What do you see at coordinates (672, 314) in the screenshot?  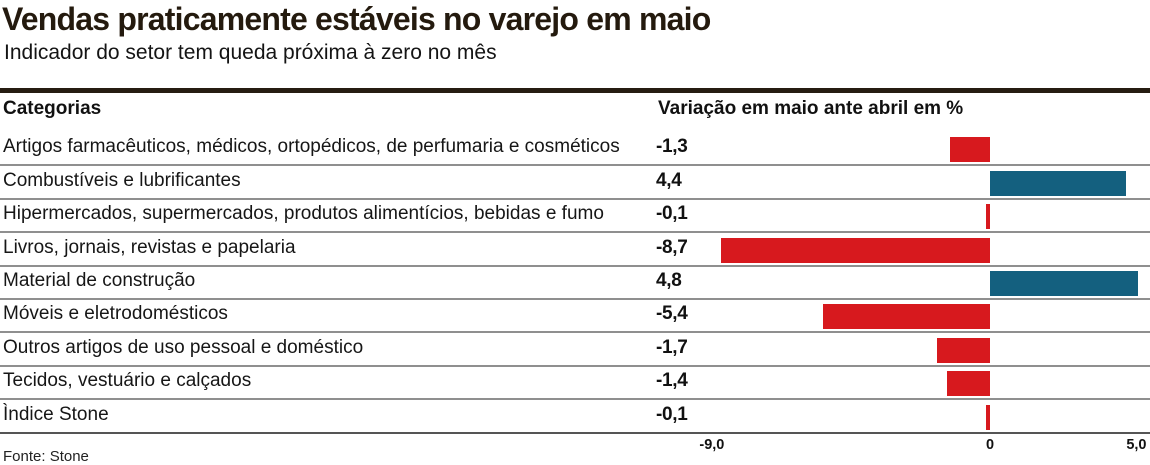 I see `value-label: -5,4` at bounding box center [672, 314].